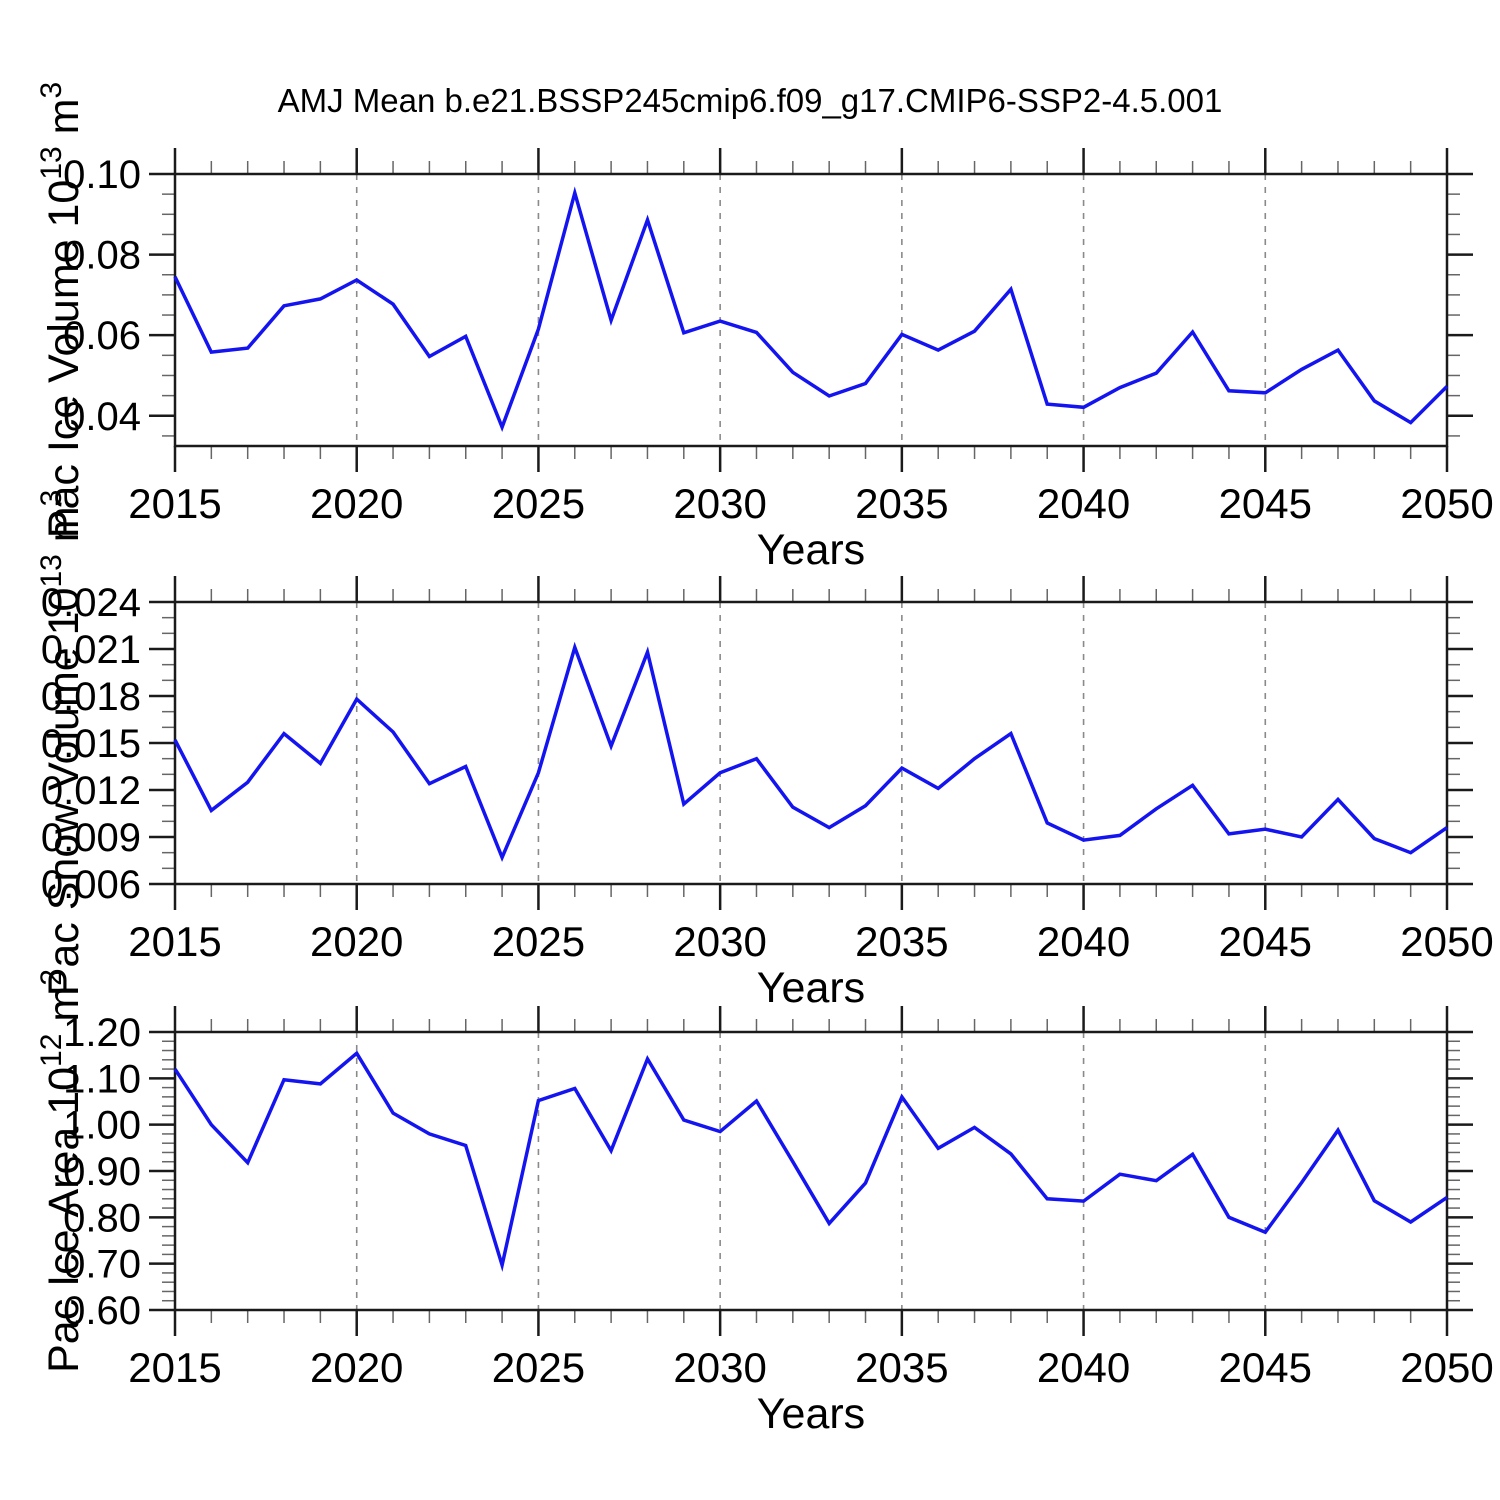 The image size is (1500, 1500). I want to click on y-tick-label: 0.10, so click(102, 175).